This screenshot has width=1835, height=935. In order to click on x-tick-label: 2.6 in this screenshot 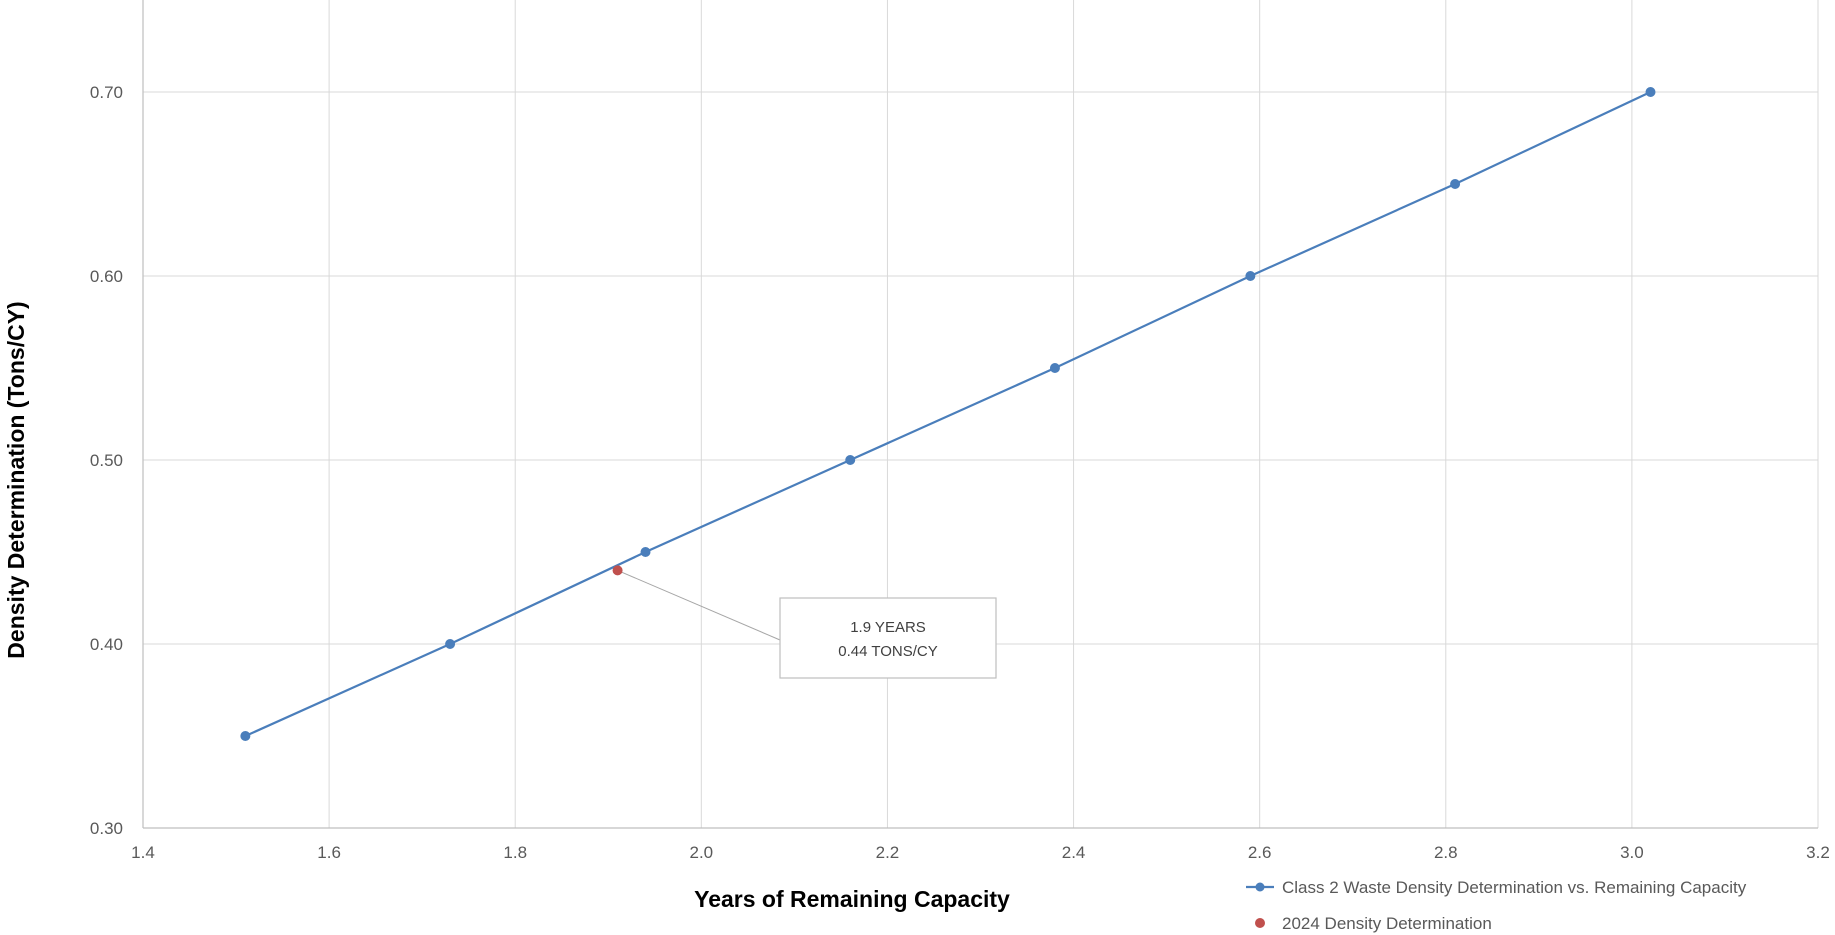, I will do `click(1260, 852)`.